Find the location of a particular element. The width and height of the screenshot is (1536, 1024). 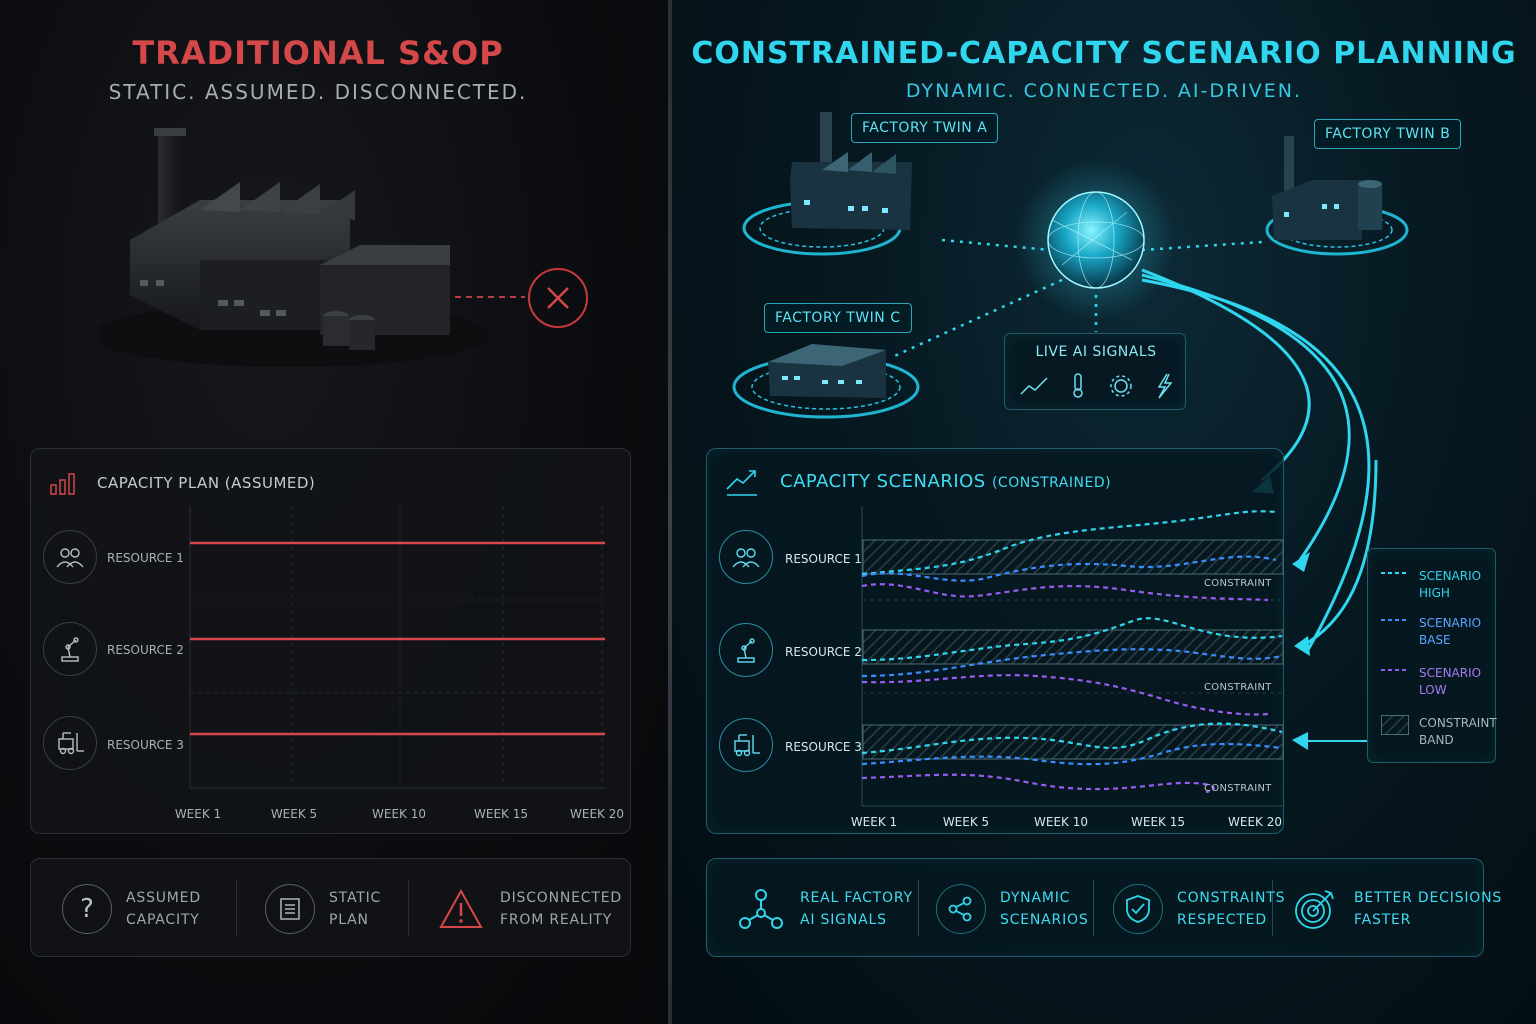

legend-base-swatch is located at coordinates (1395, 620).